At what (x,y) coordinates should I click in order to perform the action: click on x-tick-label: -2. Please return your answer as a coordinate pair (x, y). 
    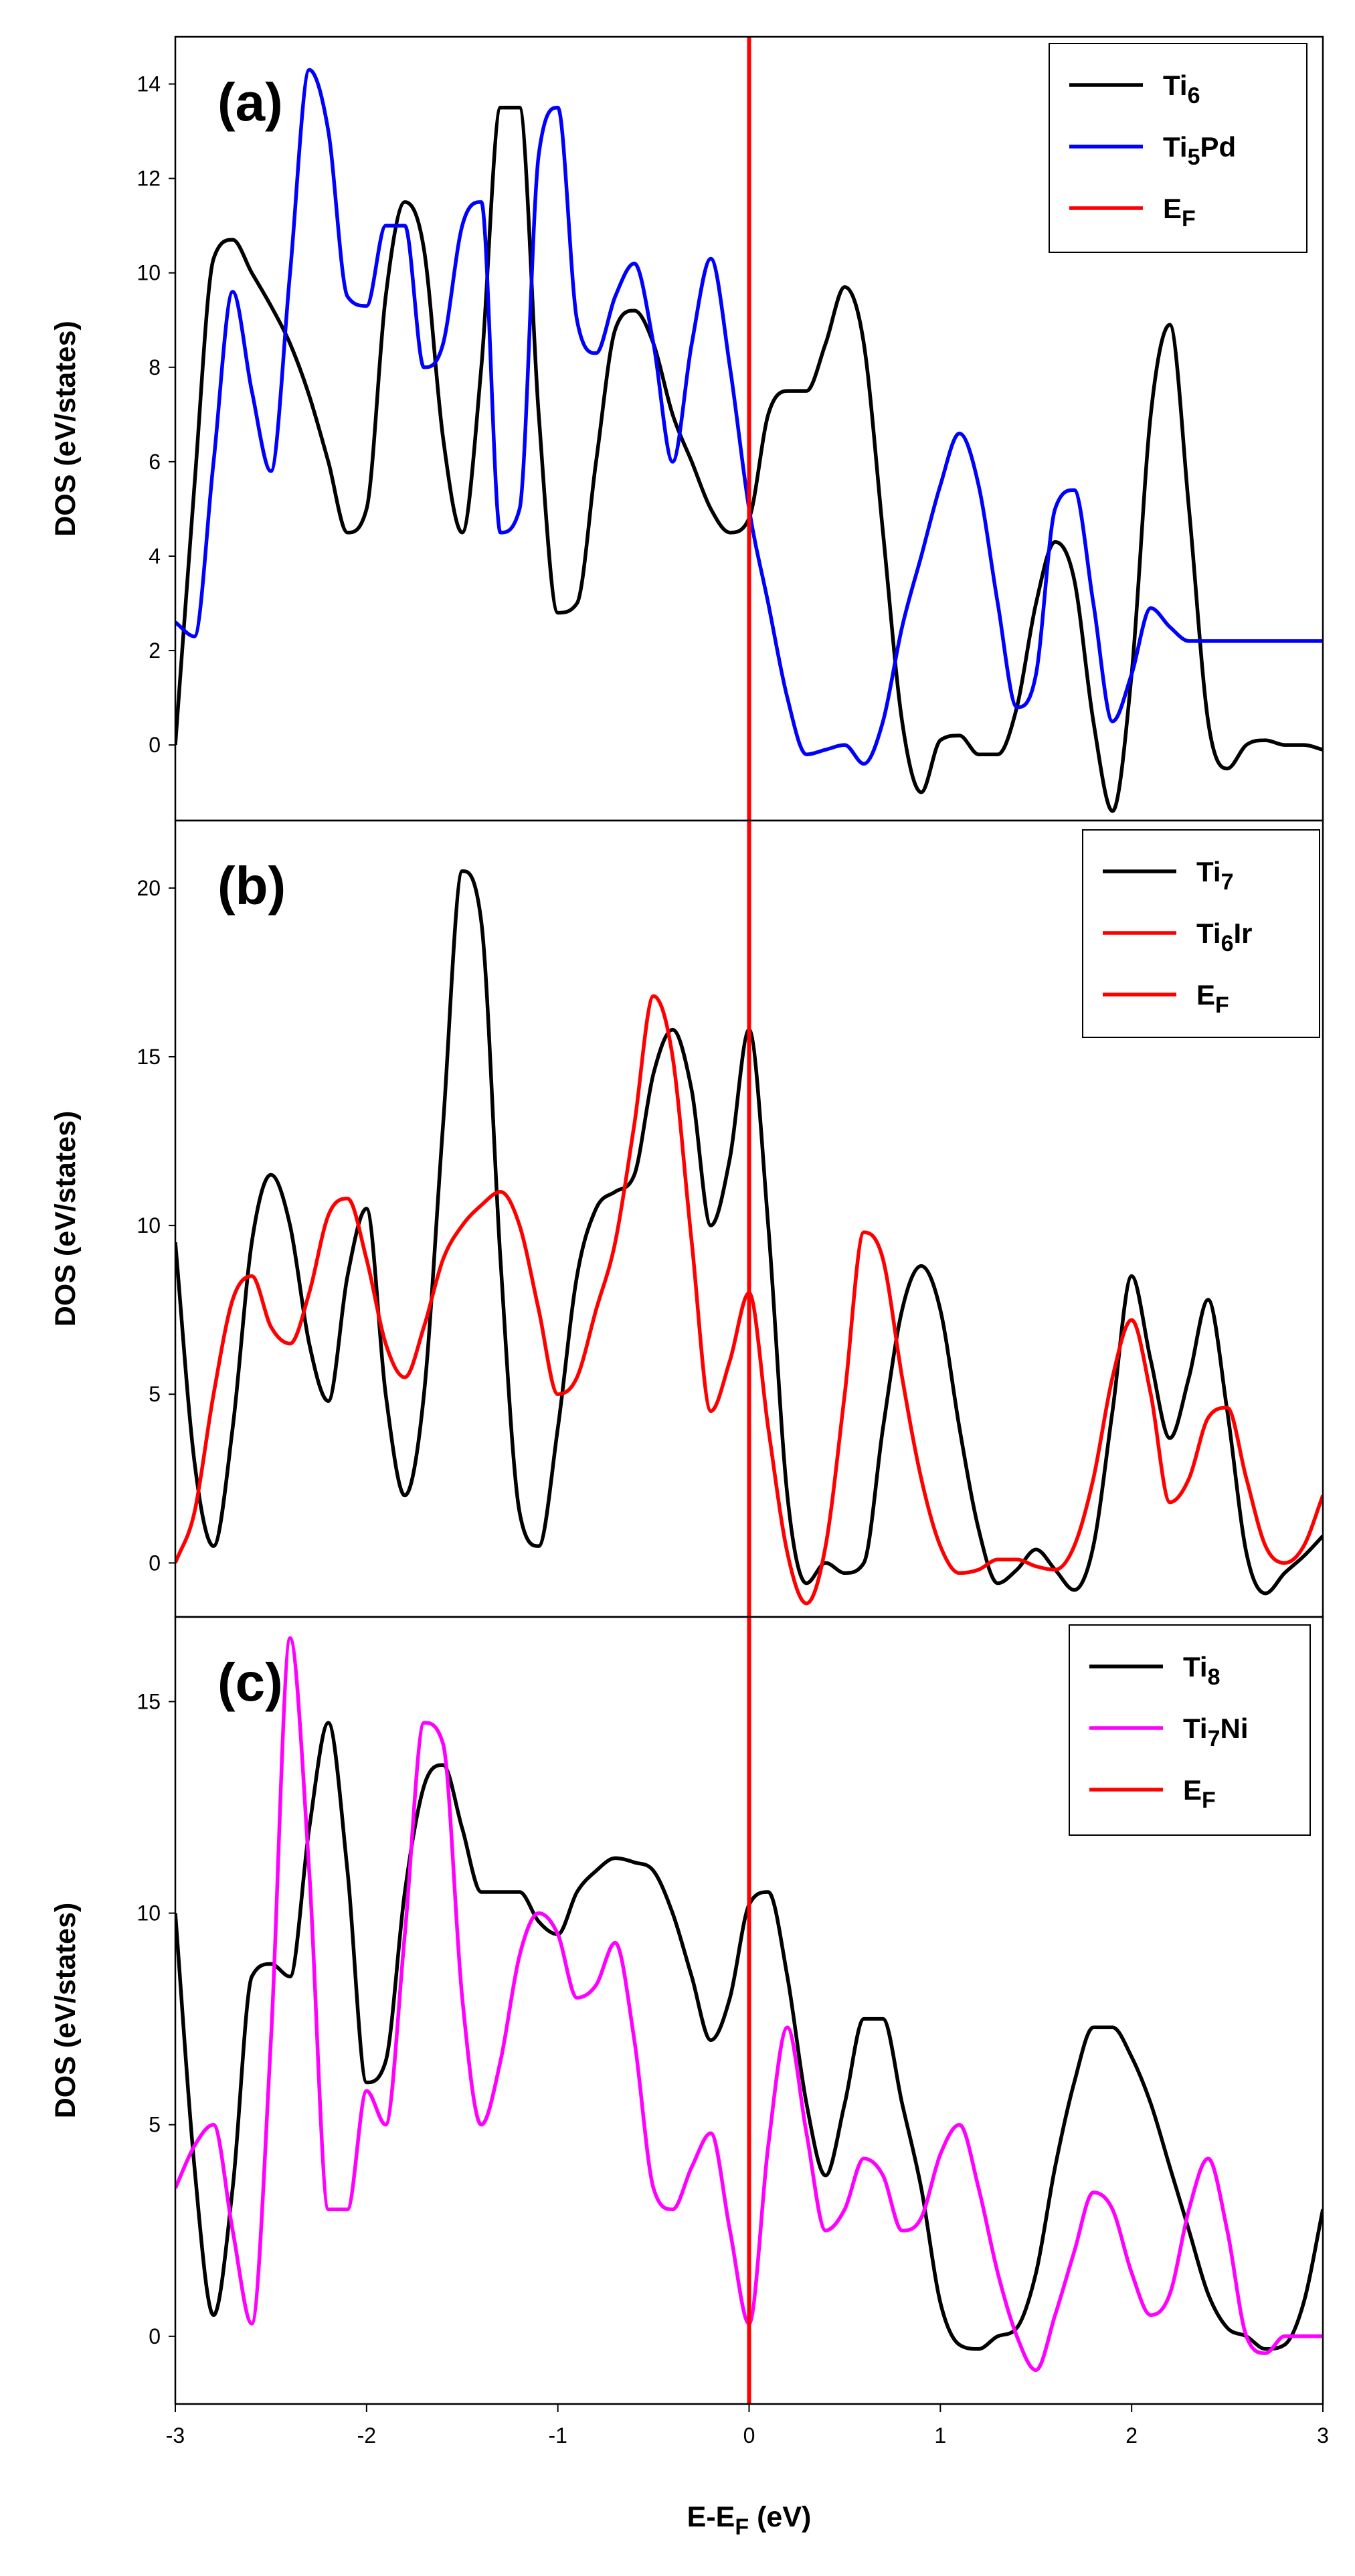
    Looking at the image, I should click on (366, 2435).